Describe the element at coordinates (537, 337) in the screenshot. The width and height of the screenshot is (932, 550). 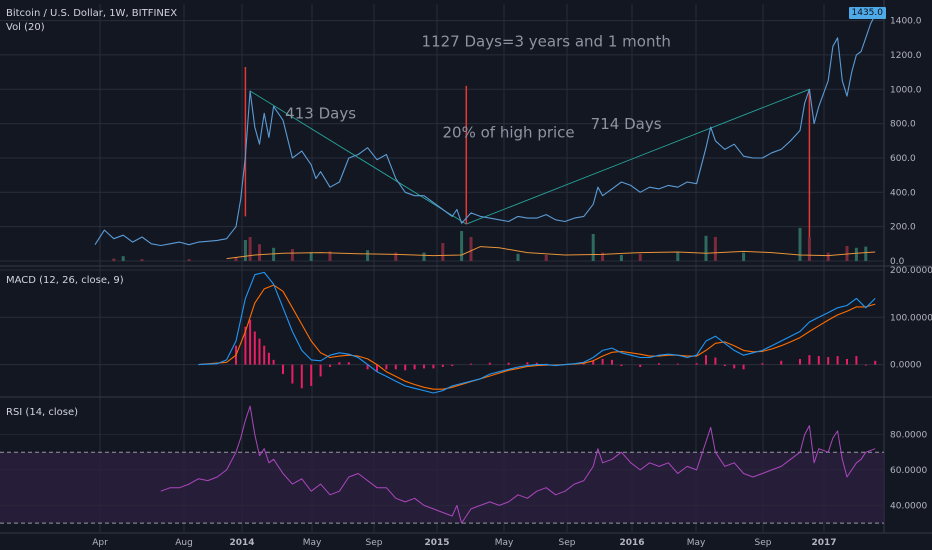
I see `macd-signal-line` at that location.